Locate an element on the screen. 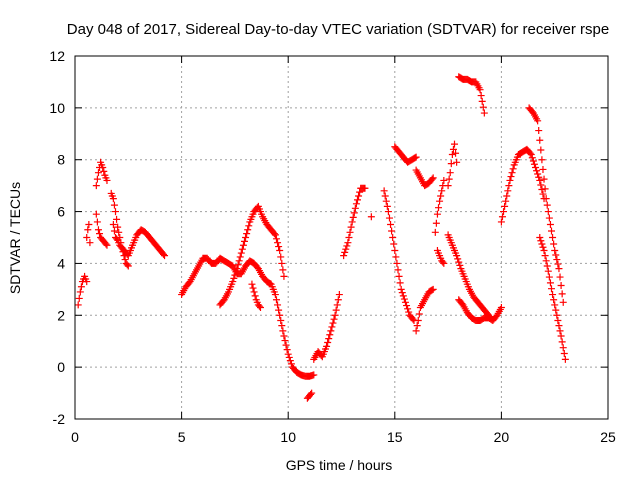 The height and width of the screenshot is (480, 640). x-tick-label: 20 is located at coordinates (502, 437).